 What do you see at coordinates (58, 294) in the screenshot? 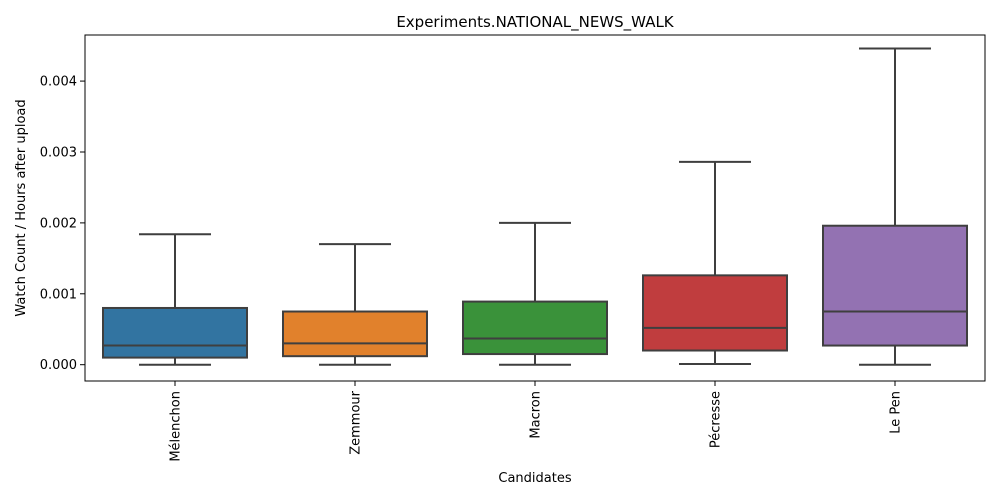
I see `y-tick-label: 0.001` at bounding box center [58, 294].